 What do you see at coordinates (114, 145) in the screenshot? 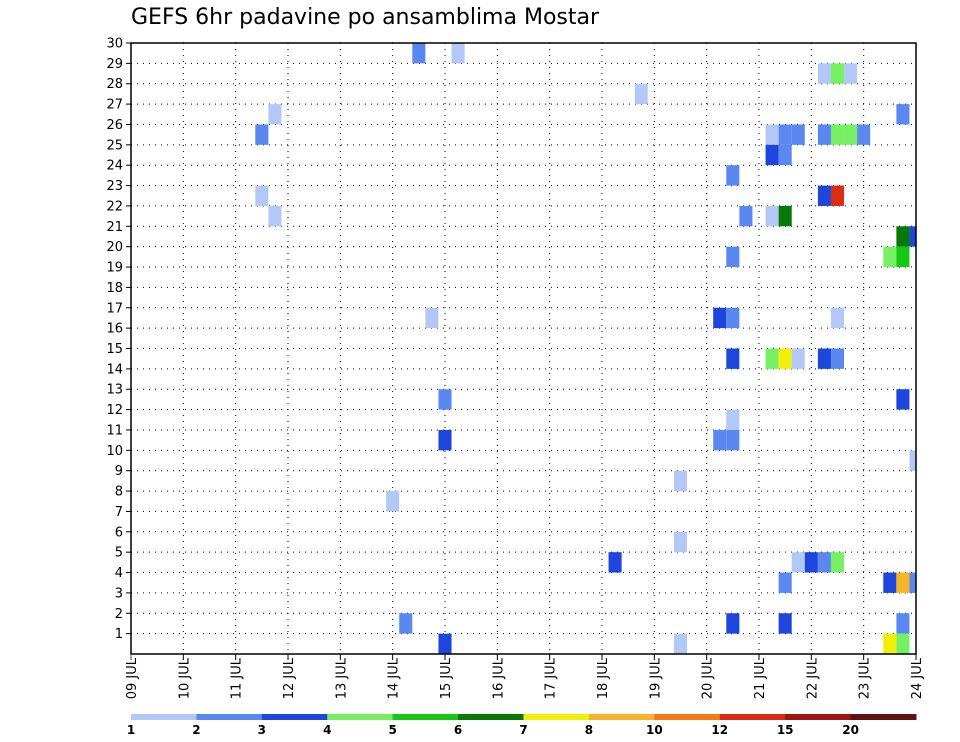
I see `y-tick-label: 25` at bounding box center [114, 145].